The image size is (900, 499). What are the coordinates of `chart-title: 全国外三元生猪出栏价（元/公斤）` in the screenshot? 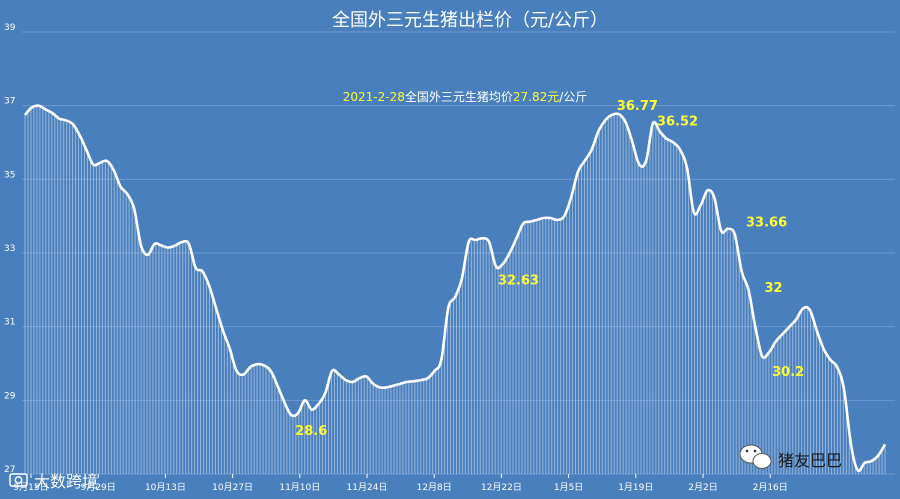 It's located at (470, 20).